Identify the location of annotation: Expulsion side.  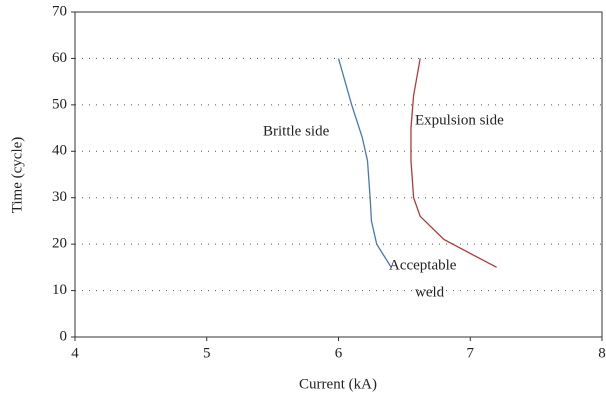
(459, 120).